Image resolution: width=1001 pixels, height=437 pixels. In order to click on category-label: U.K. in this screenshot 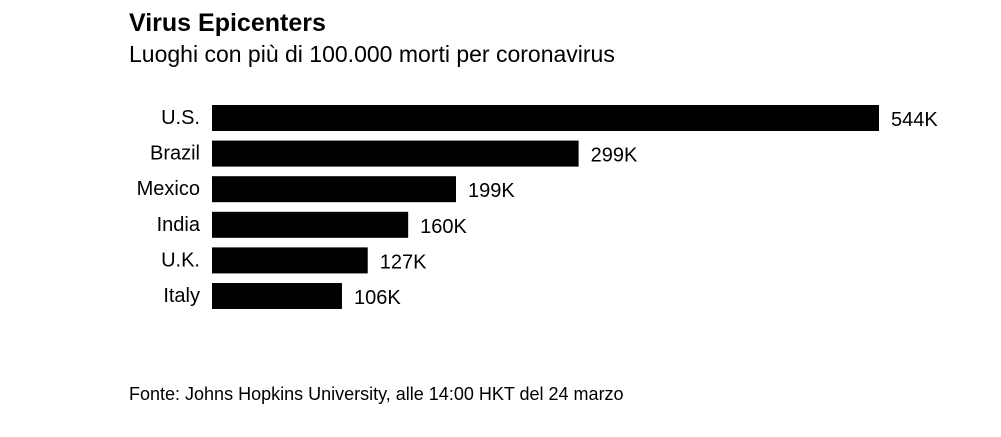, I will do `click(180, 260)`.